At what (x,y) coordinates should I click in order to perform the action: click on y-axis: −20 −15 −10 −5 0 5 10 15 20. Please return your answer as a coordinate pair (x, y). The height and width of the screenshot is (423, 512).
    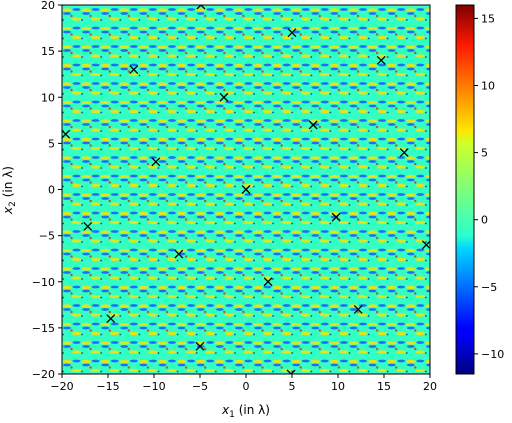
    Looking at the image, I should click on (47, 190).